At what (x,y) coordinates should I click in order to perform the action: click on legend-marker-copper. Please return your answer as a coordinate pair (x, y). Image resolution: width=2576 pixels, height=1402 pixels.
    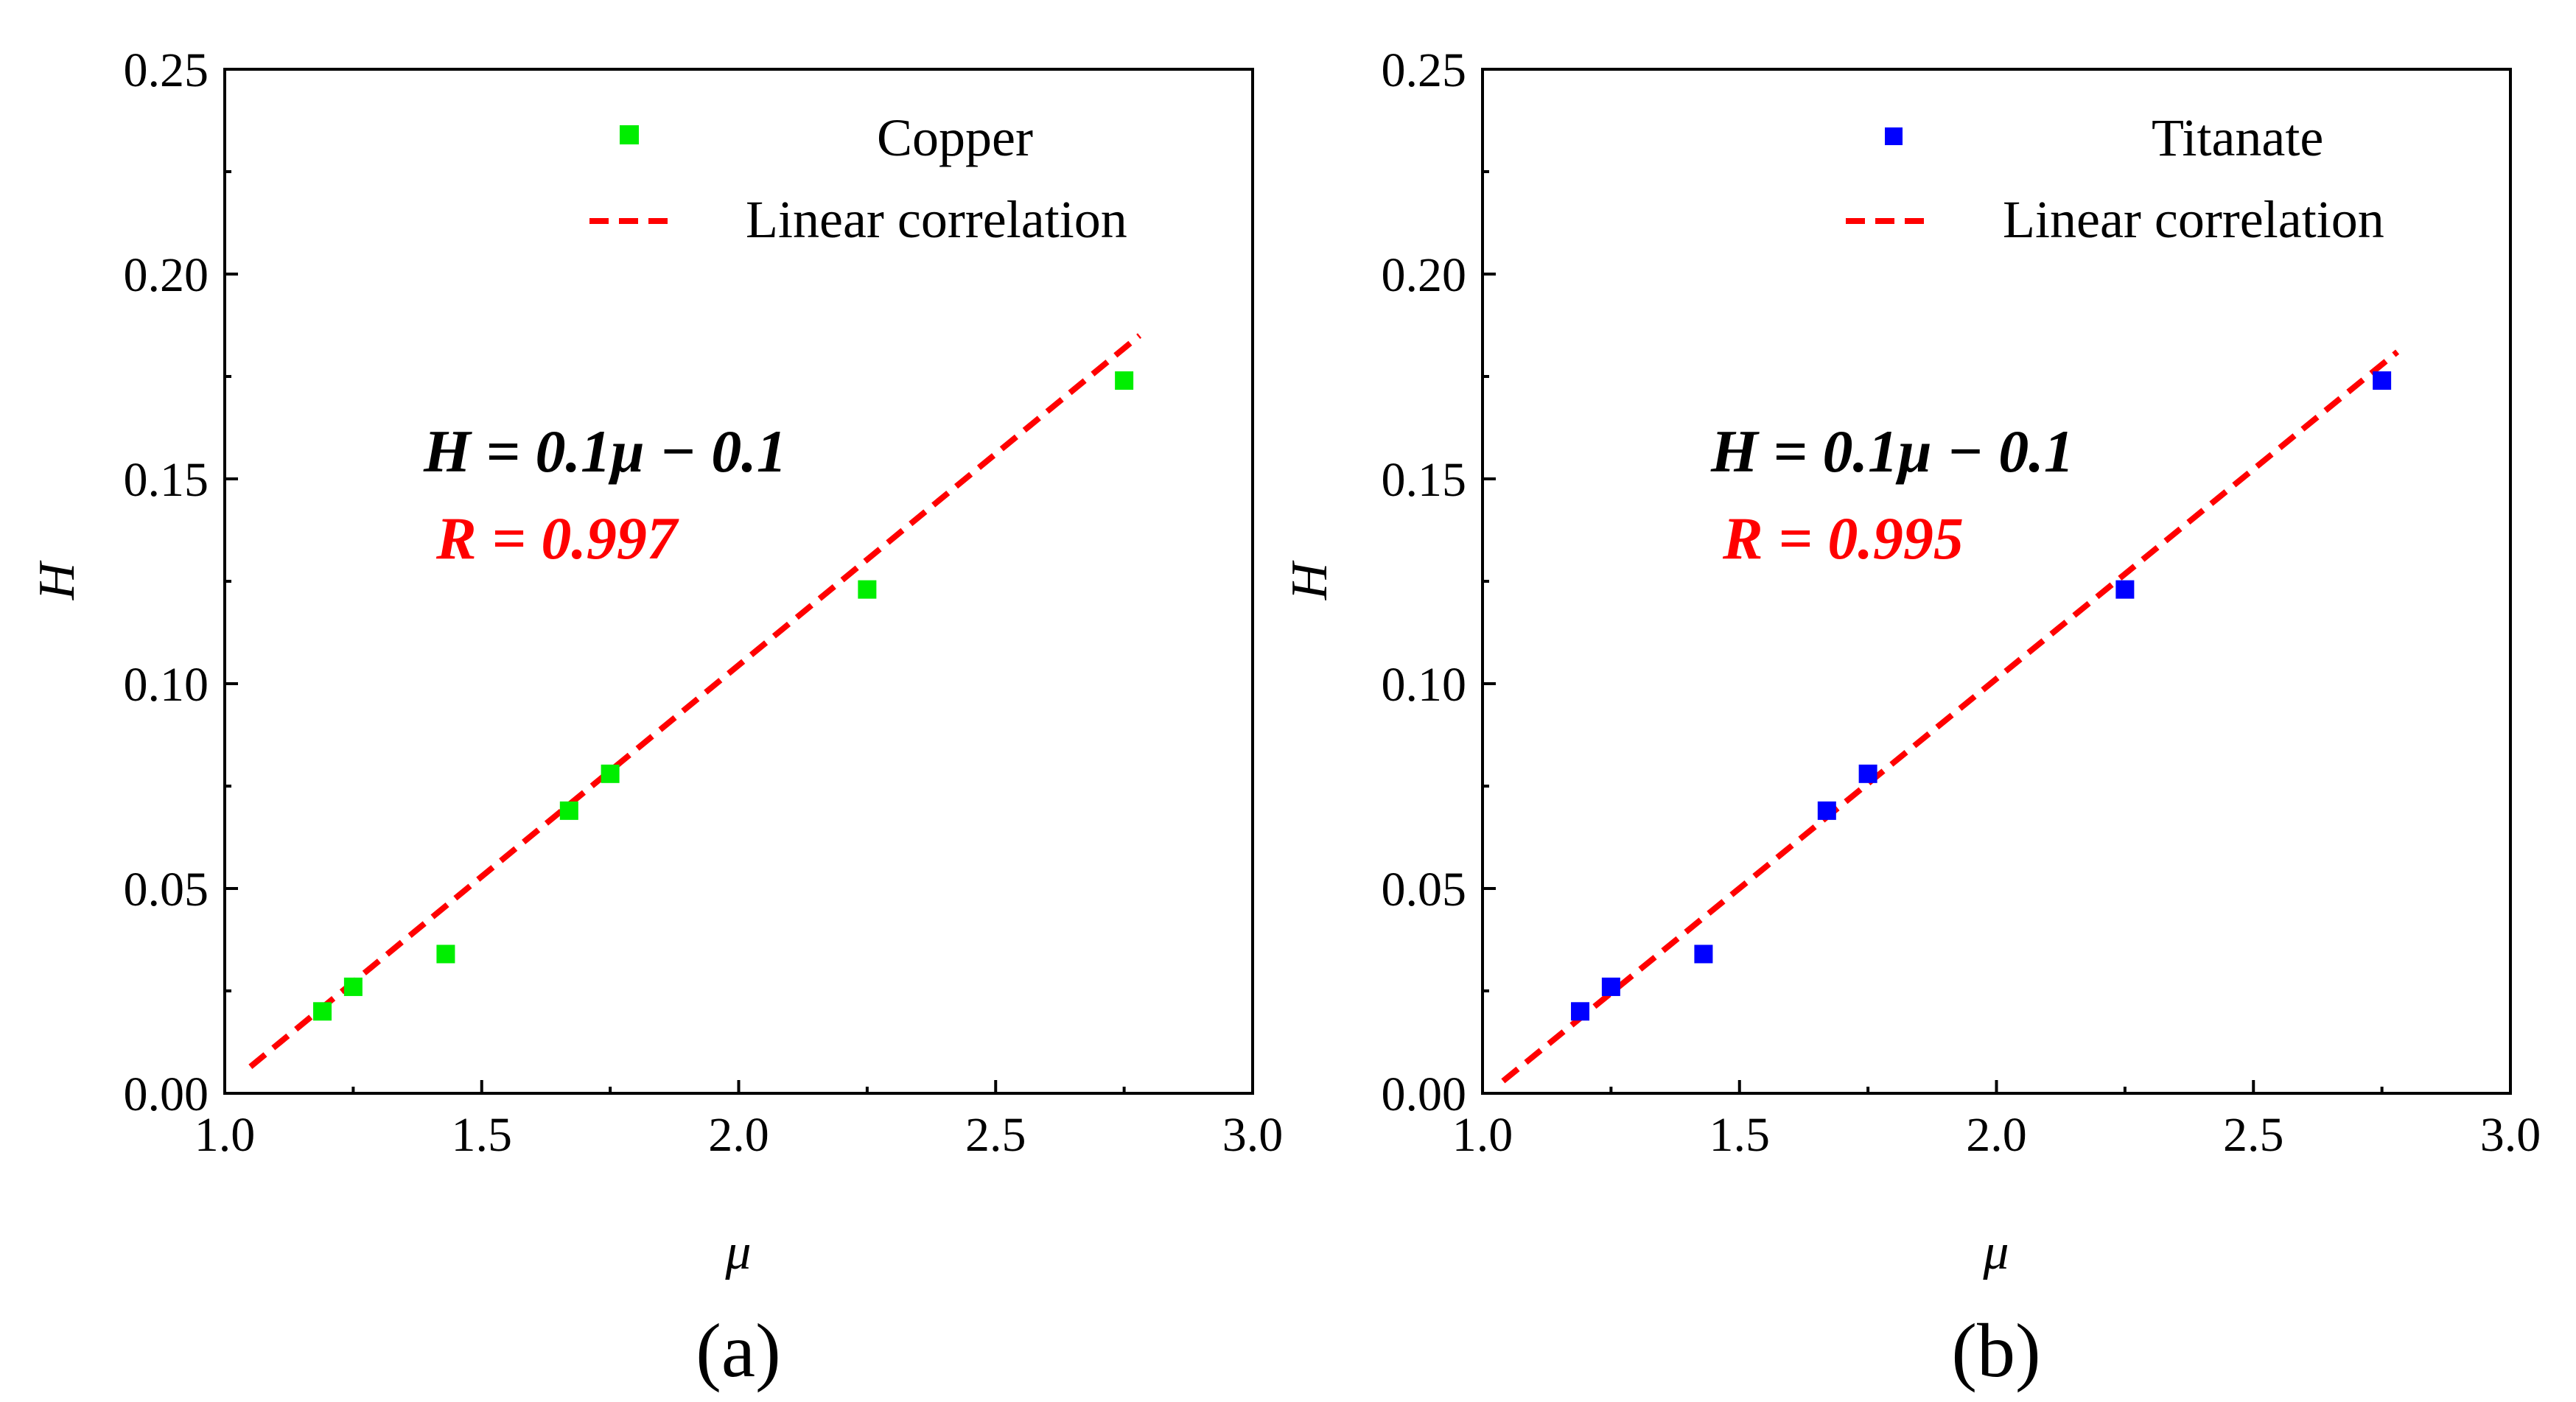
    Looking at the image, I should click on (629, 134).